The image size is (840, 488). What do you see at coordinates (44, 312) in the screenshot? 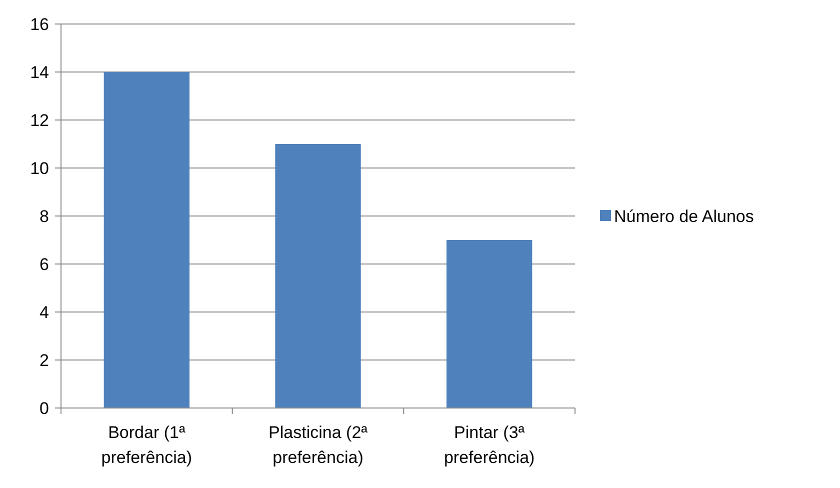
I see `y-tick-label: 4` at bounding box center [44, 312].